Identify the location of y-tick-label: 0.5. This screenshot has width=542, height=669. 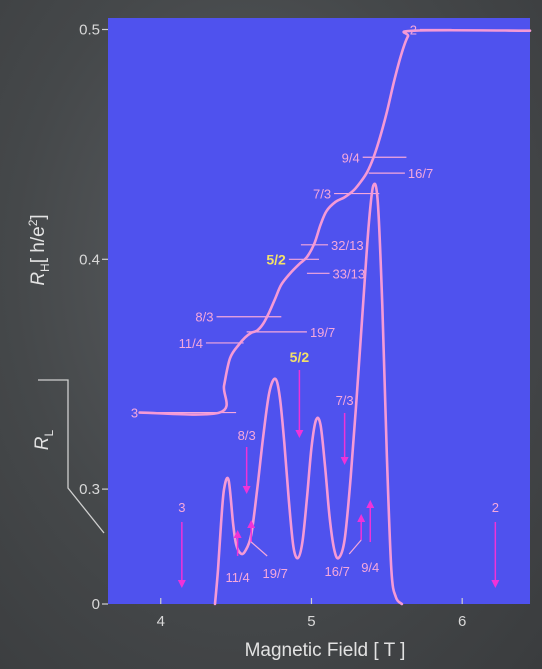
(89, 29).